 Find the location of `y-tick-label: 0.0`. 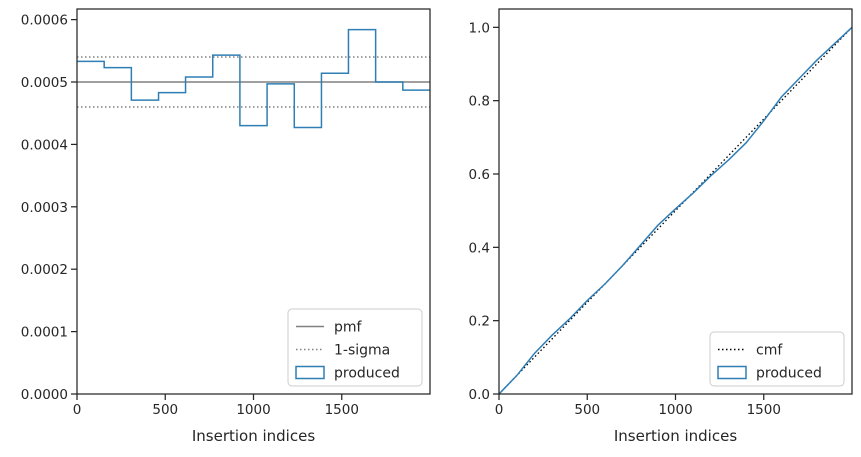

y-tick-label: 0.0 is located at coordinates (479, 395).